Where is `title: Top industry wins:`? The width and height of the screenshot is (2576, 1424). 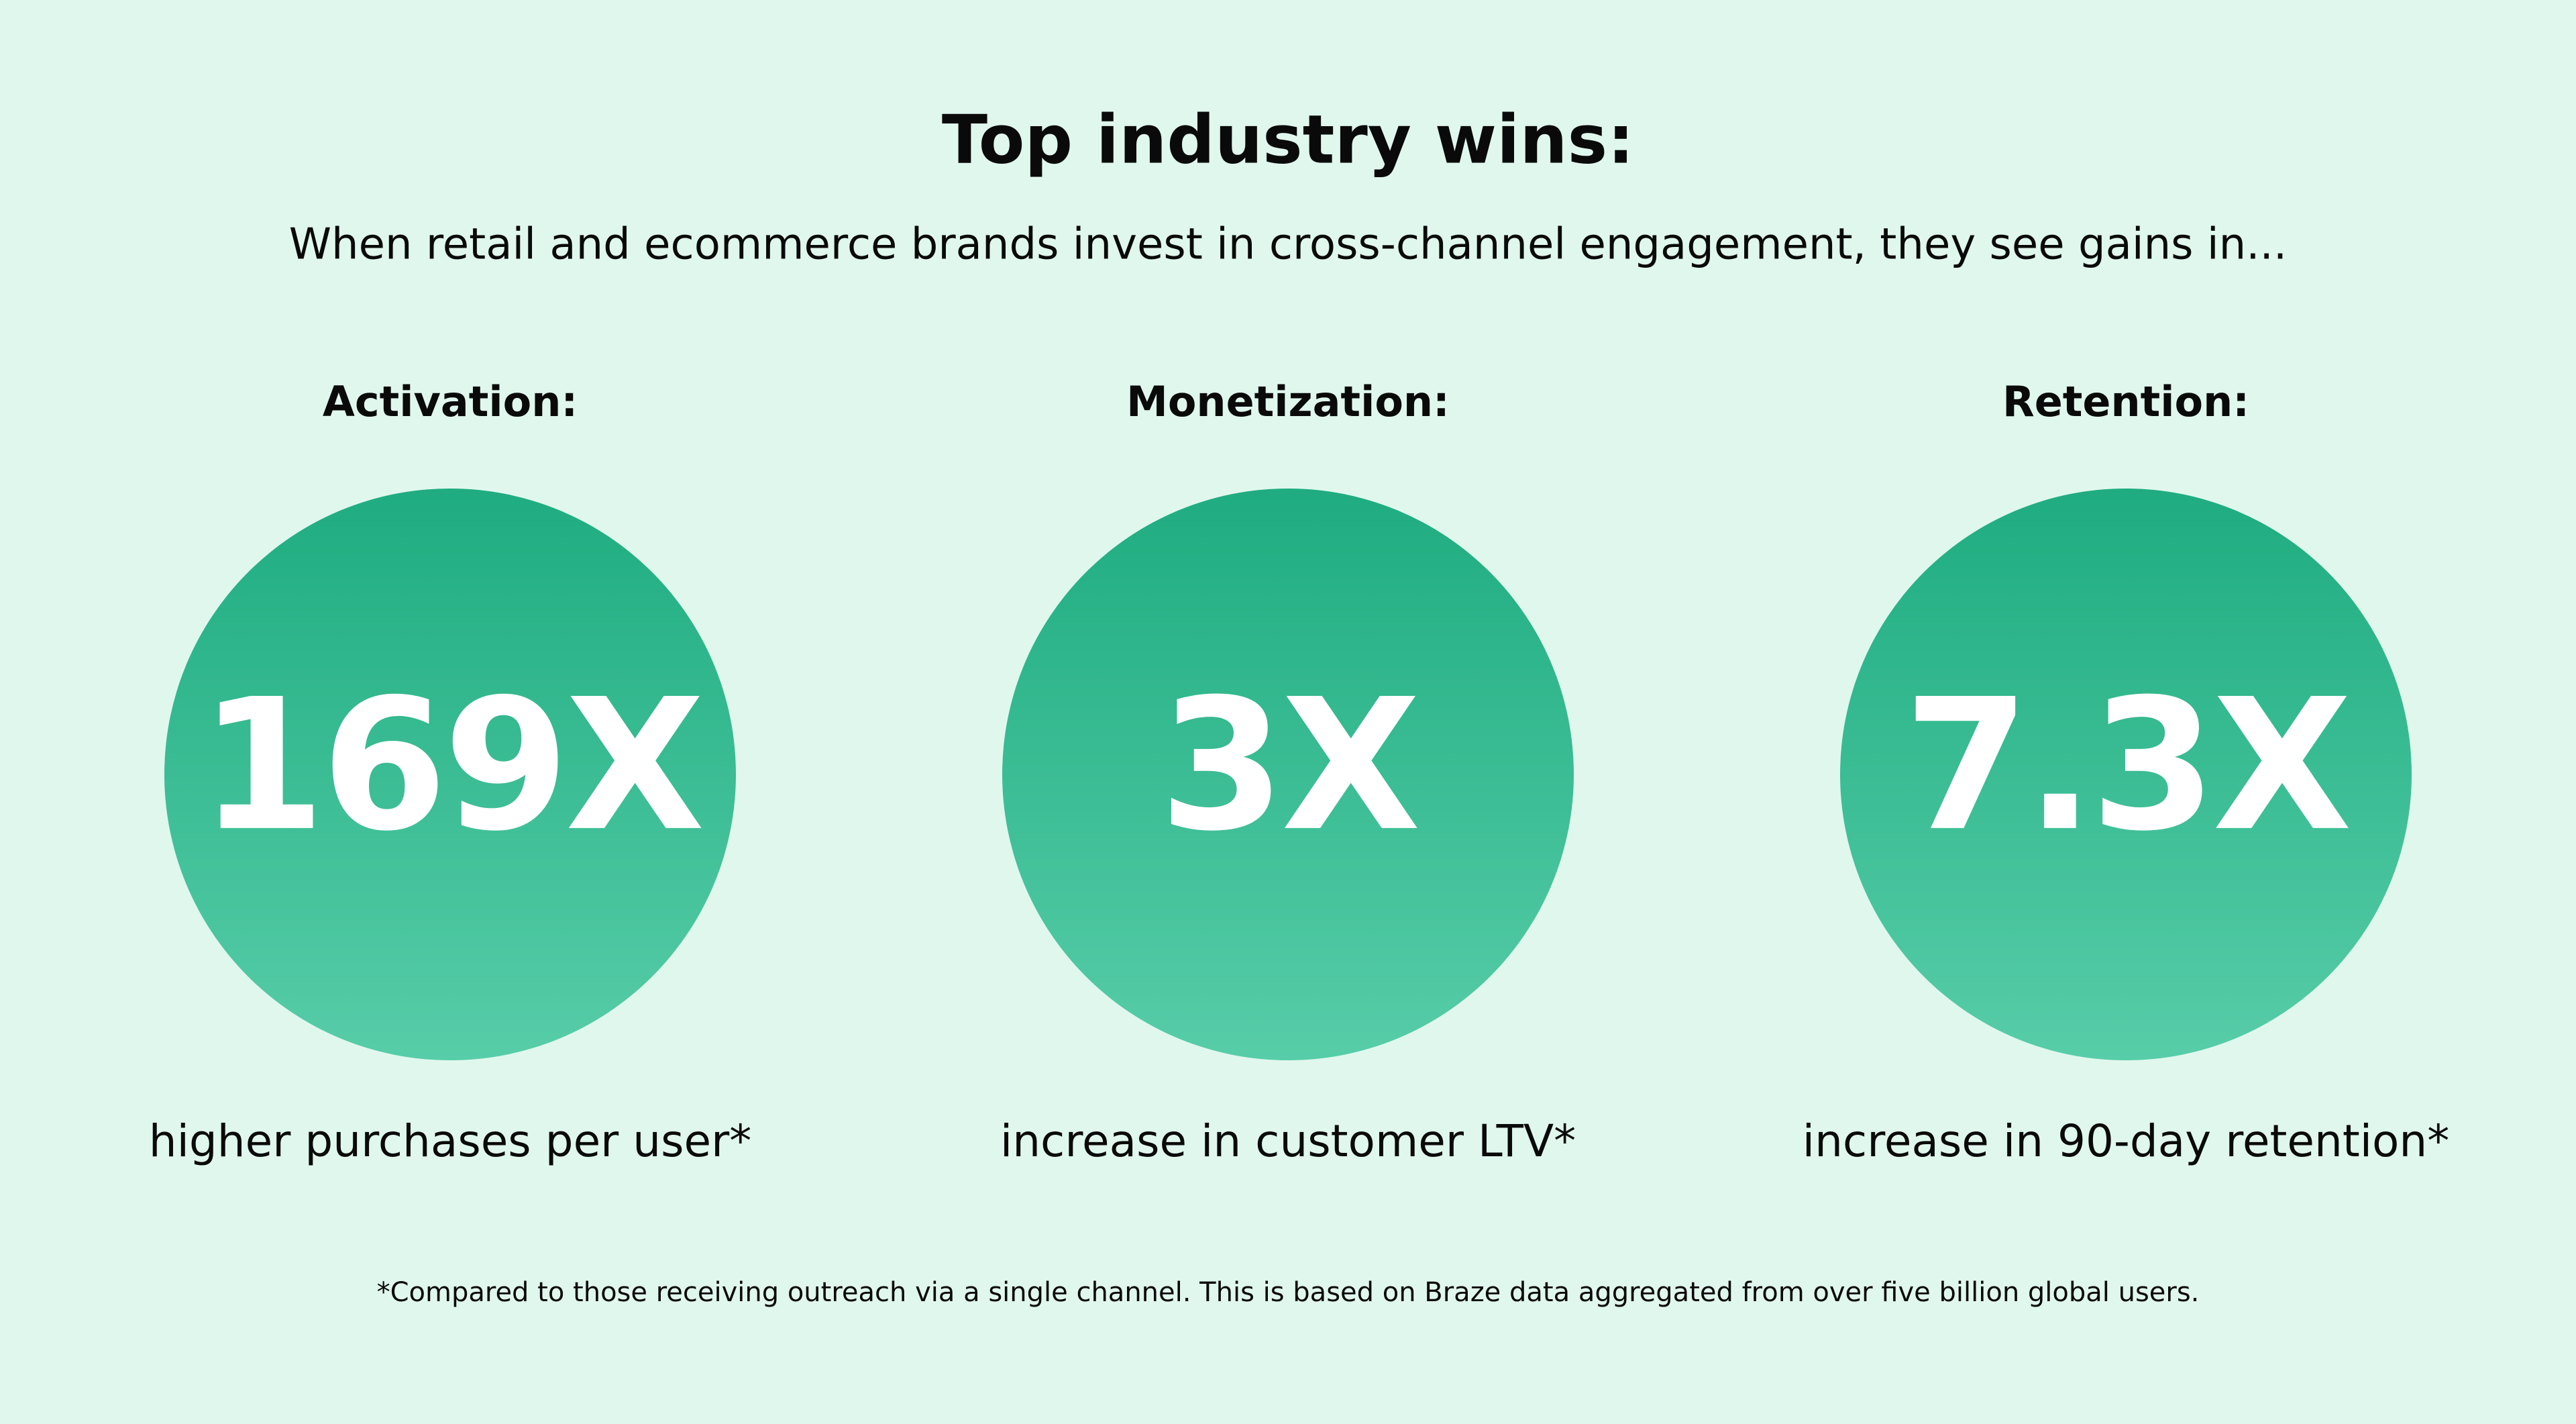 title: Top industry wins: is located at coordinates (1288, 139).